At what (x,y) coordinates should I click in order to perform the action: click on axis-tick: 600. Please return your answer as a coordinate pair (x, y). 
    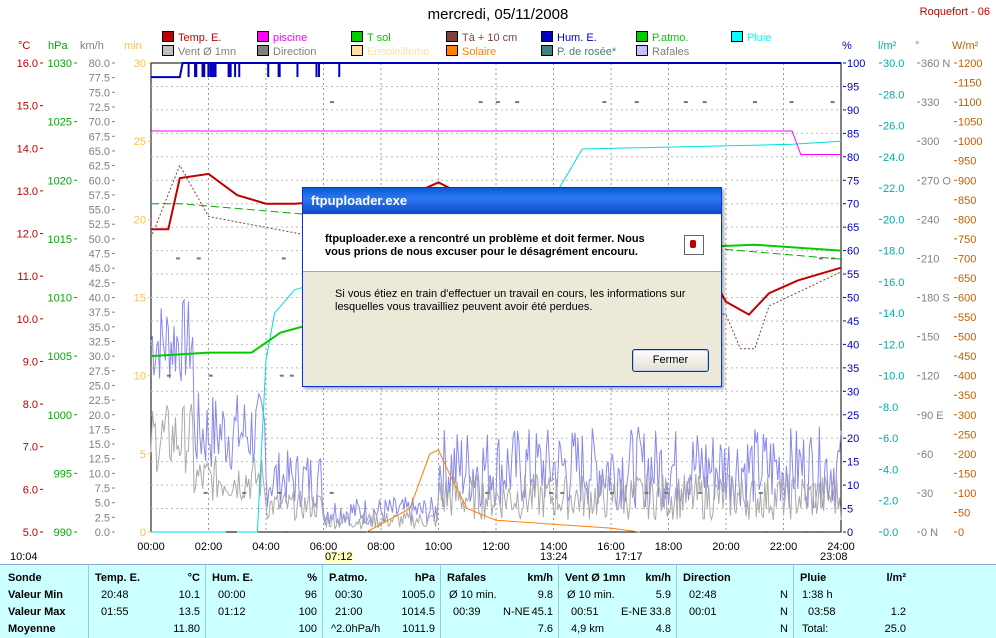
    Looking at the image, I should click on (967, 299).